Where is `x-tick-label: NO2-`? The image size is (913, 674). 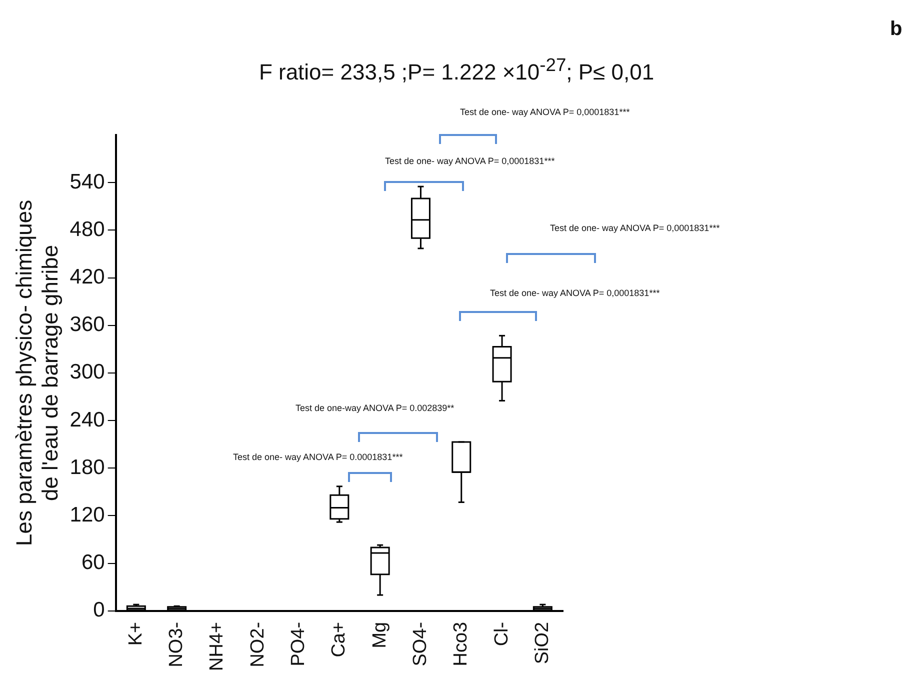 x-tick-label: NO2- is located at coordinates (257, 645).